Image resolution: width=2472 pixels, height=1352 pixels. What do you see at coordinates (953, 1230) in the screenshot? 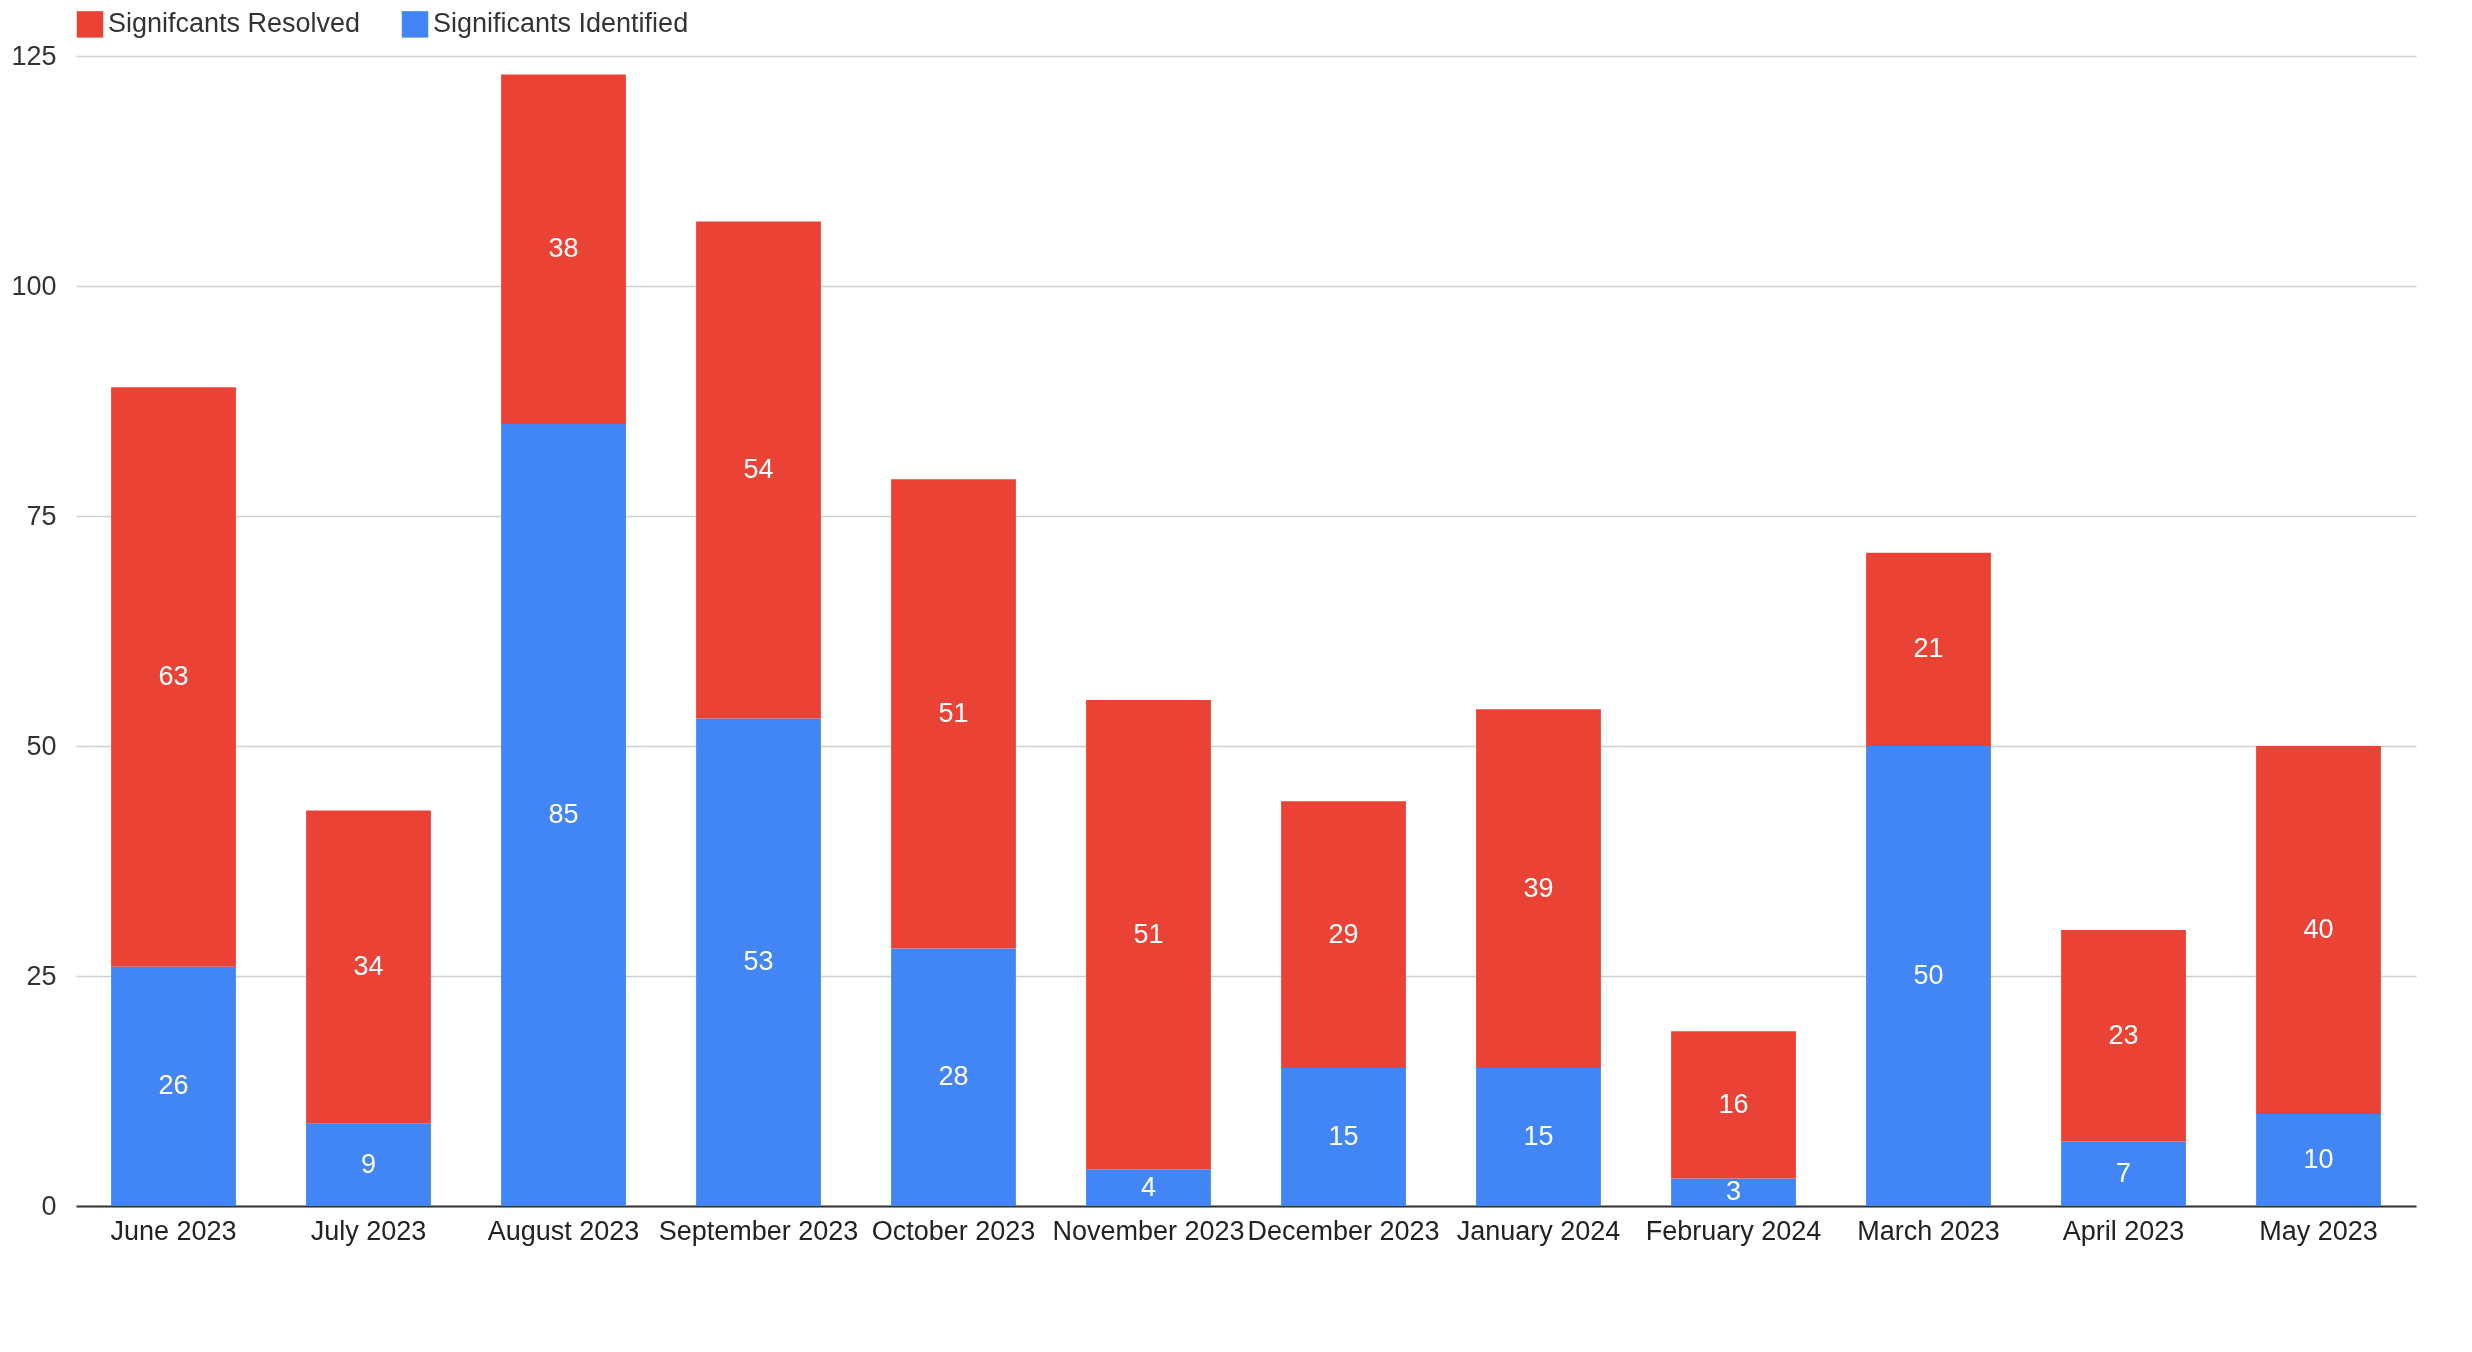
I see `x-tick-label: October 2023` at bounding box center [953, 1230].